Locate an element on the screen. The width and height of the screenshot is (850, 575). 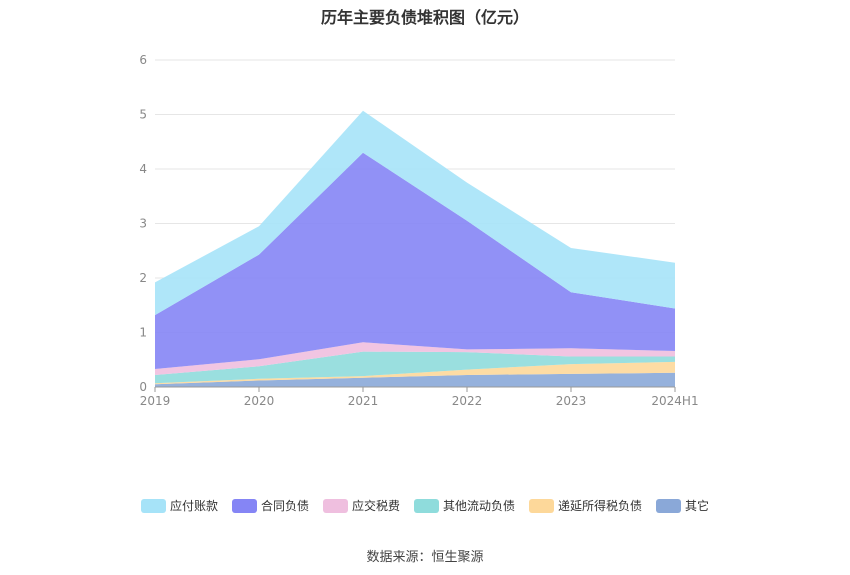
x-tick-label: 2019 is located at coordinates (155, 401).